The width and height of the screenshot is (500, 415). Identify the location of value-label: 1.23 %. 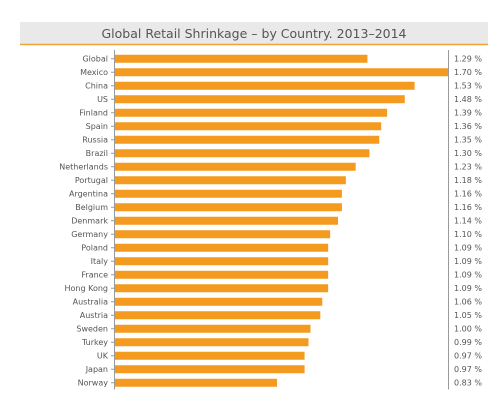
(468, 167).